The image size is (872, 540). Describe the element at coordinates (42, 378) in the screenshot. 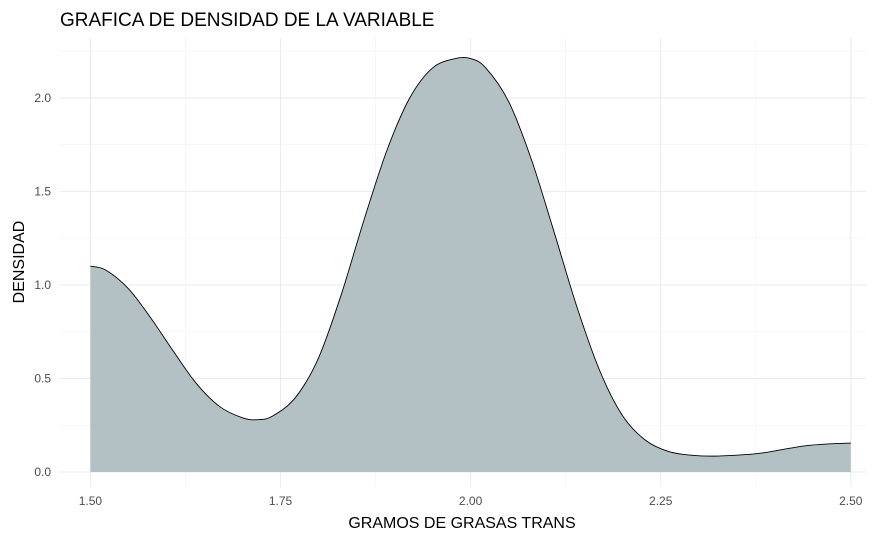

I see `y-tick-label: 0.5` at that location.